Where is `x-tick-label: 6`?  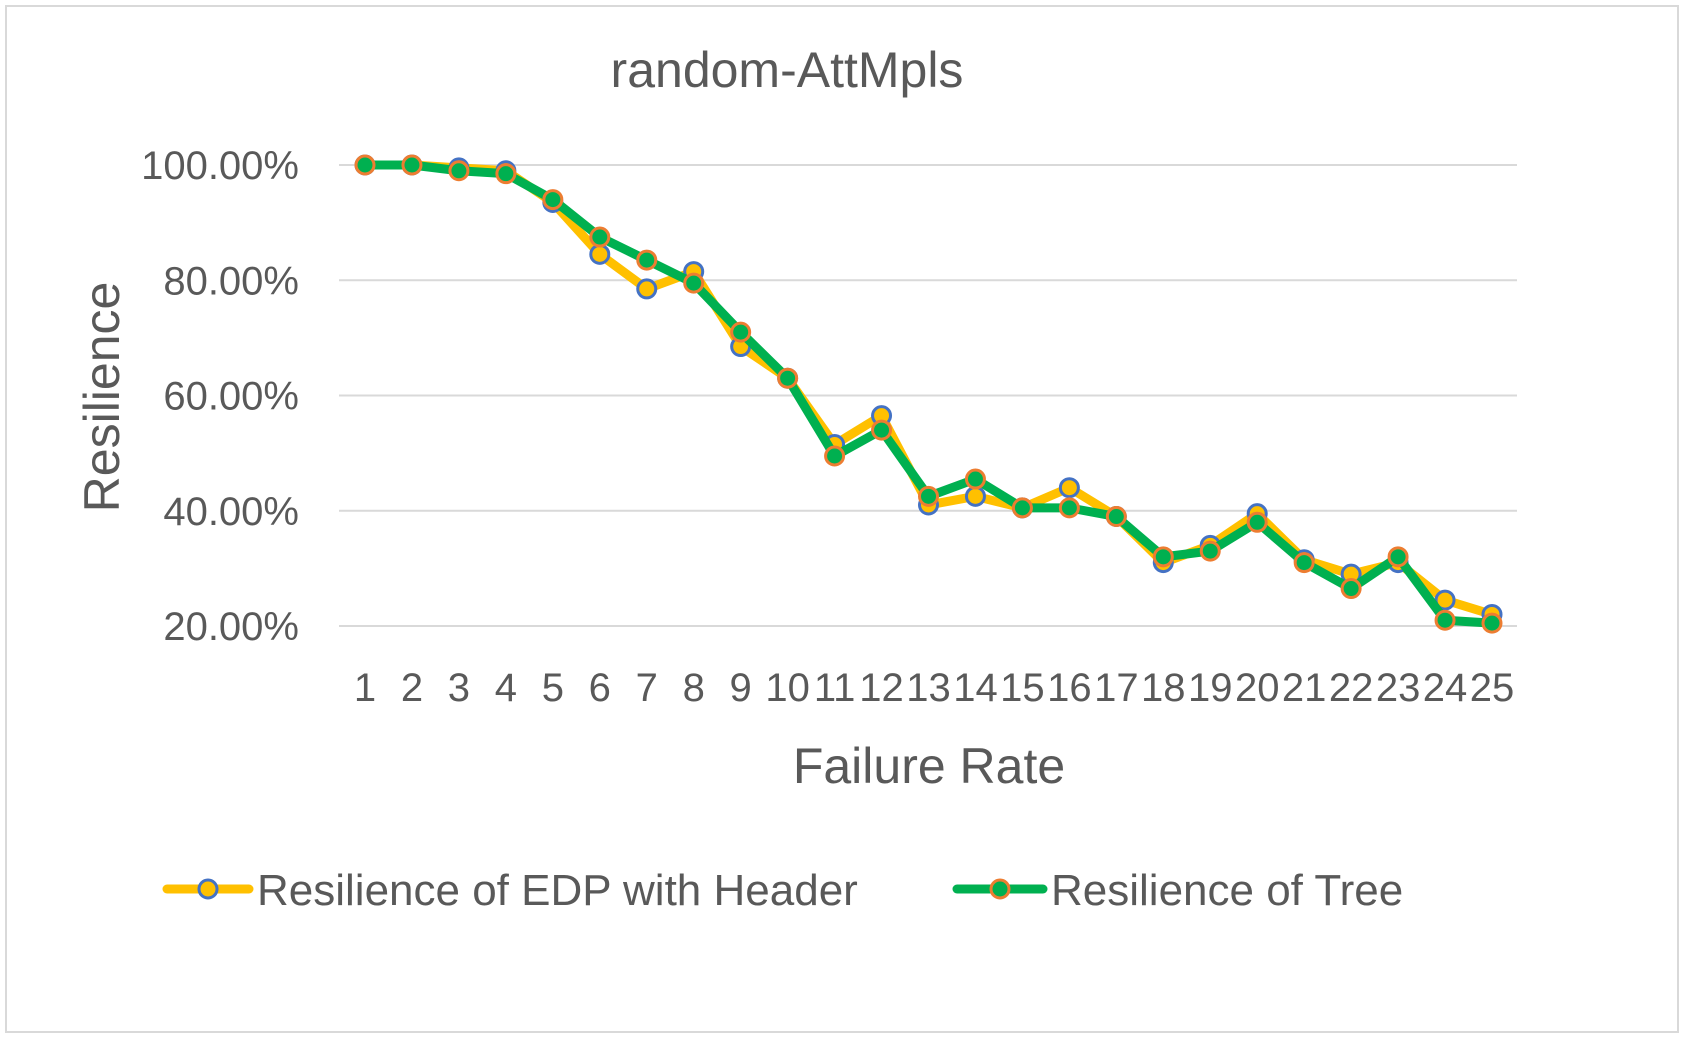 x-tick-label: 6 is located at coordinates (600, 688).